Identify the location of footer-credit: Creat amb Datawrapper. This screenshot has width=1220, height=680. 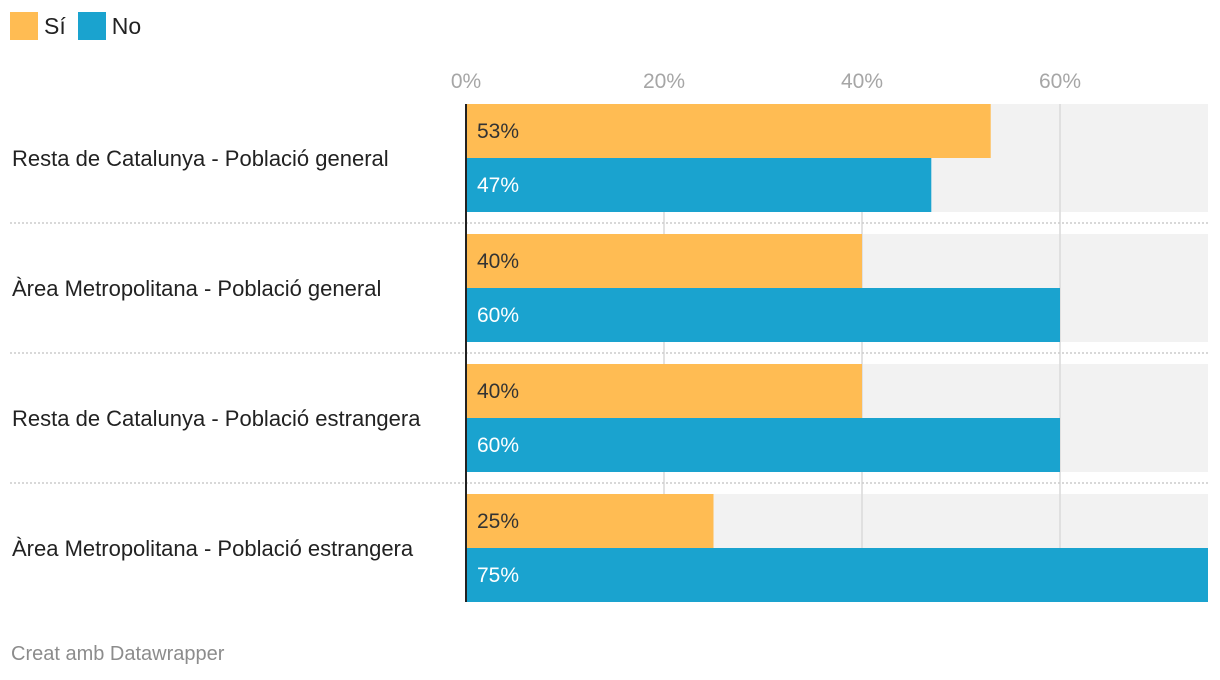
(118, 654).